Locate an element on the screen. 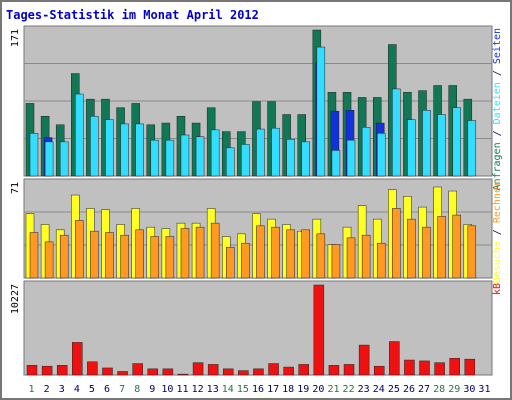 The height and width of the screenshot is (400, 512). x-tick-label-day-11: 11 is located at coordinates (182, 389).